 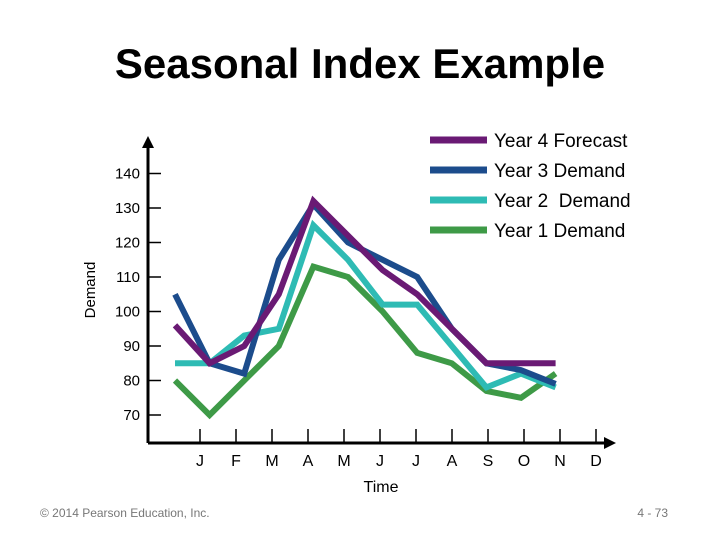 What do you see at coordinates (610, 443) in the screenshot?
I see `x-axis-arrow` at bounding box center [610, 443].